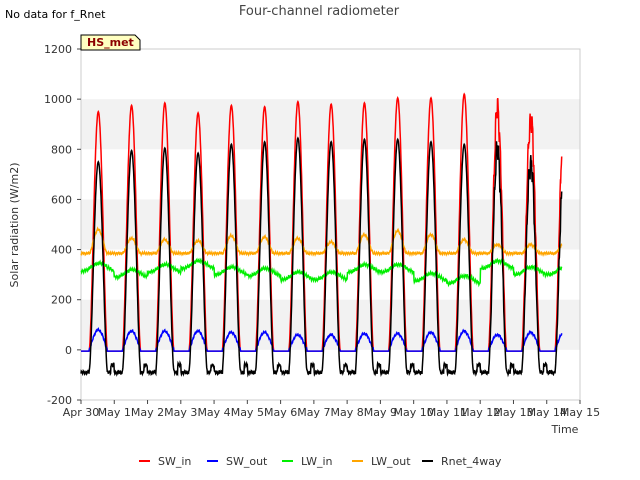 The height and width of the screenshot is (480, 640). What do you see at coordinates (391, 461) in the screenshot?
I see `legend-label: LW_out` at bounding box center [391, 461].